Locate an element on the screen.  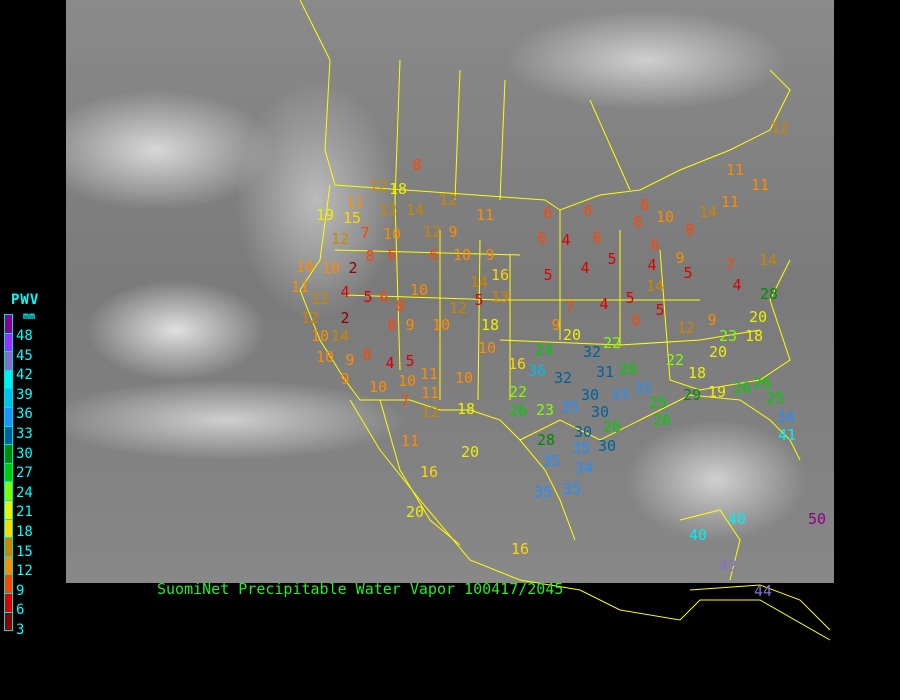
legend-label: 42 is located at coordinates (24, 375).